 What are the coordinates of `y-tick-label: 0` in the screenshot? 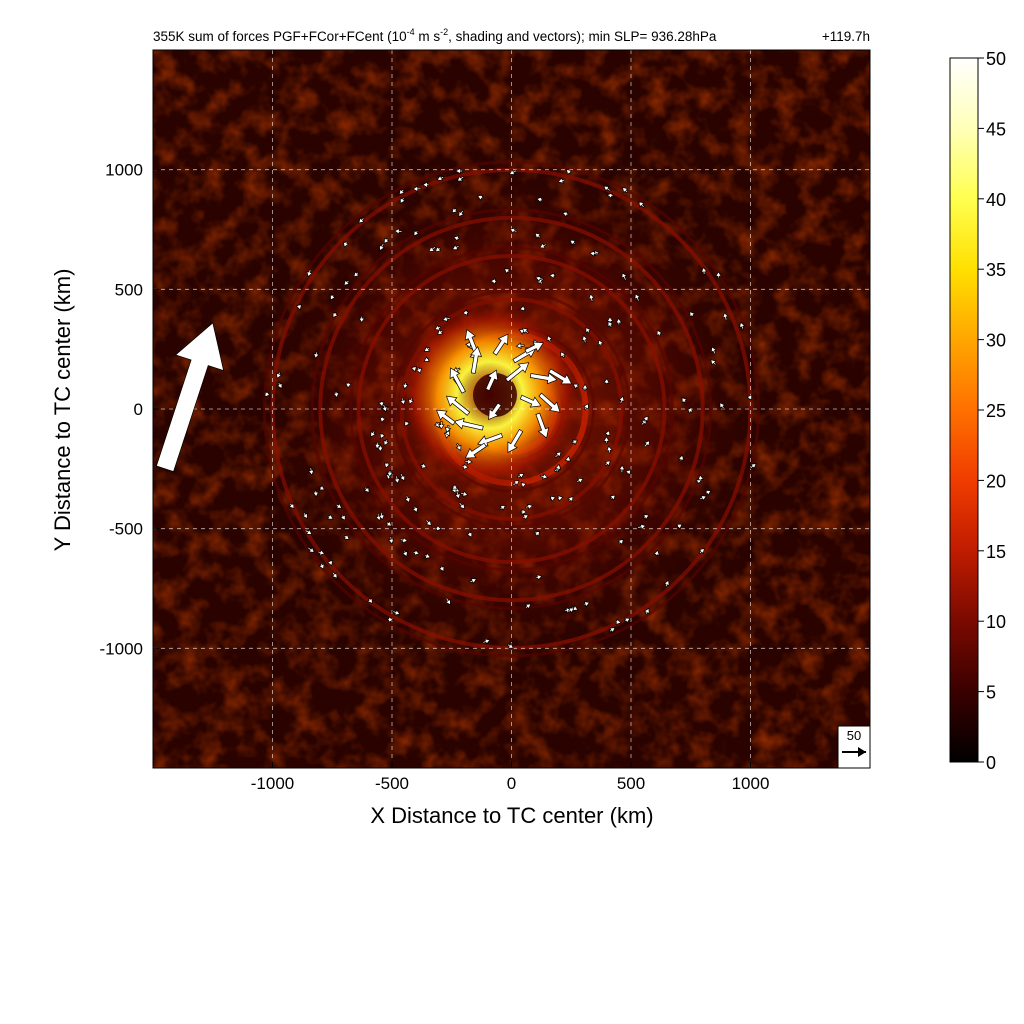 It's located at (138, 409).